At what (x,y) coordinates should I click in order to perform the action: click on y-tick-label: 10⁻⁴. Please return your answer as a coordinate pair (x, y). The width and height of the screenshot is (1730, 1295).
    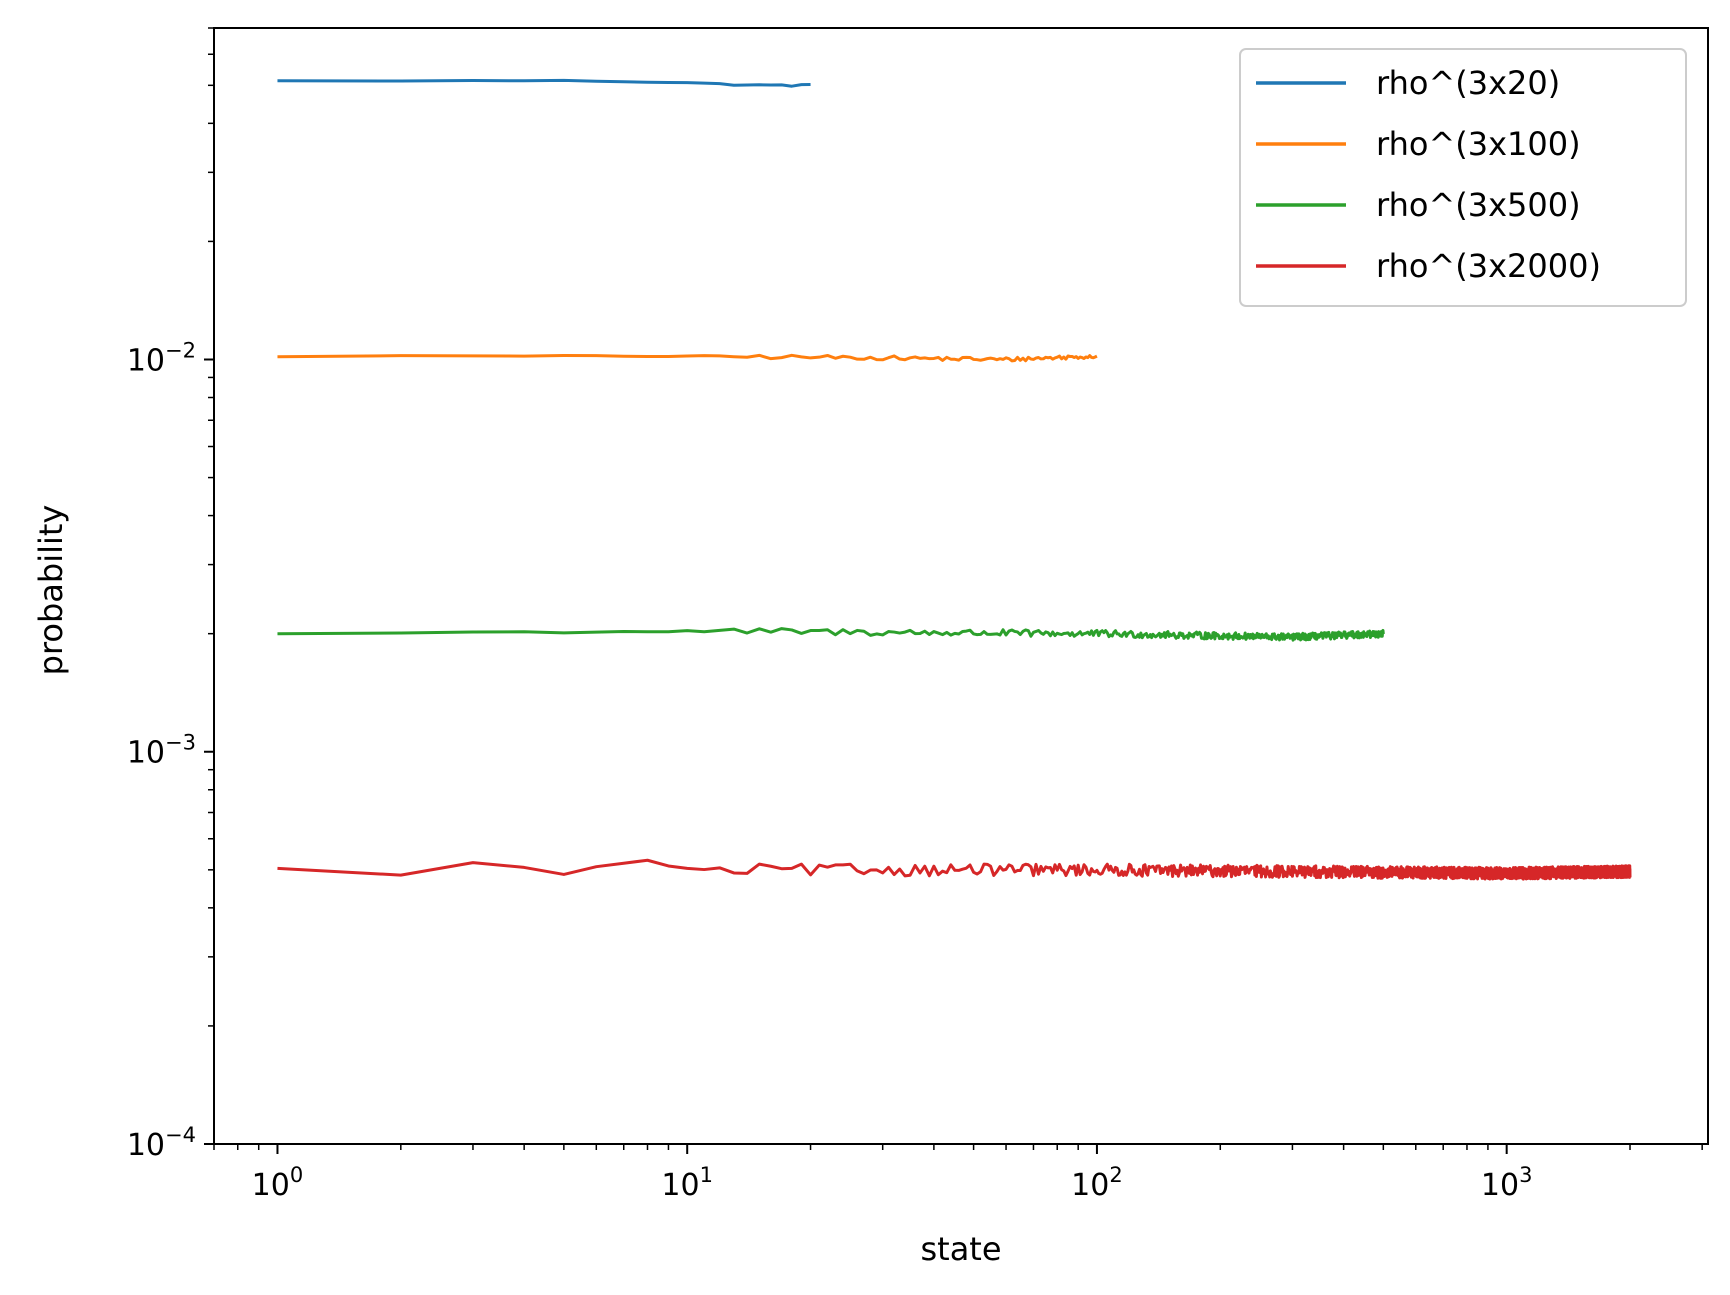
    Looking at the image, I should click on (161, 1143).